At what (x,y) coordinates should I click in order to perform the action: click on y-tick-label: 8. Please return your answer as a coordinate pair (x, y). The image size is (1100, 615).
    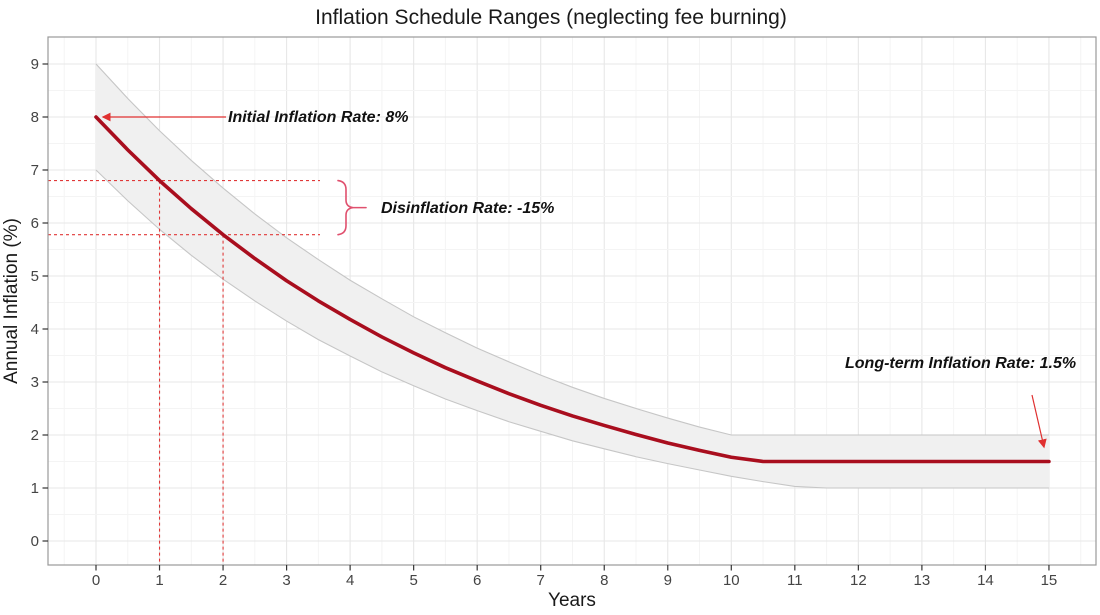
    Looking at the image, I should click on (35, 117).